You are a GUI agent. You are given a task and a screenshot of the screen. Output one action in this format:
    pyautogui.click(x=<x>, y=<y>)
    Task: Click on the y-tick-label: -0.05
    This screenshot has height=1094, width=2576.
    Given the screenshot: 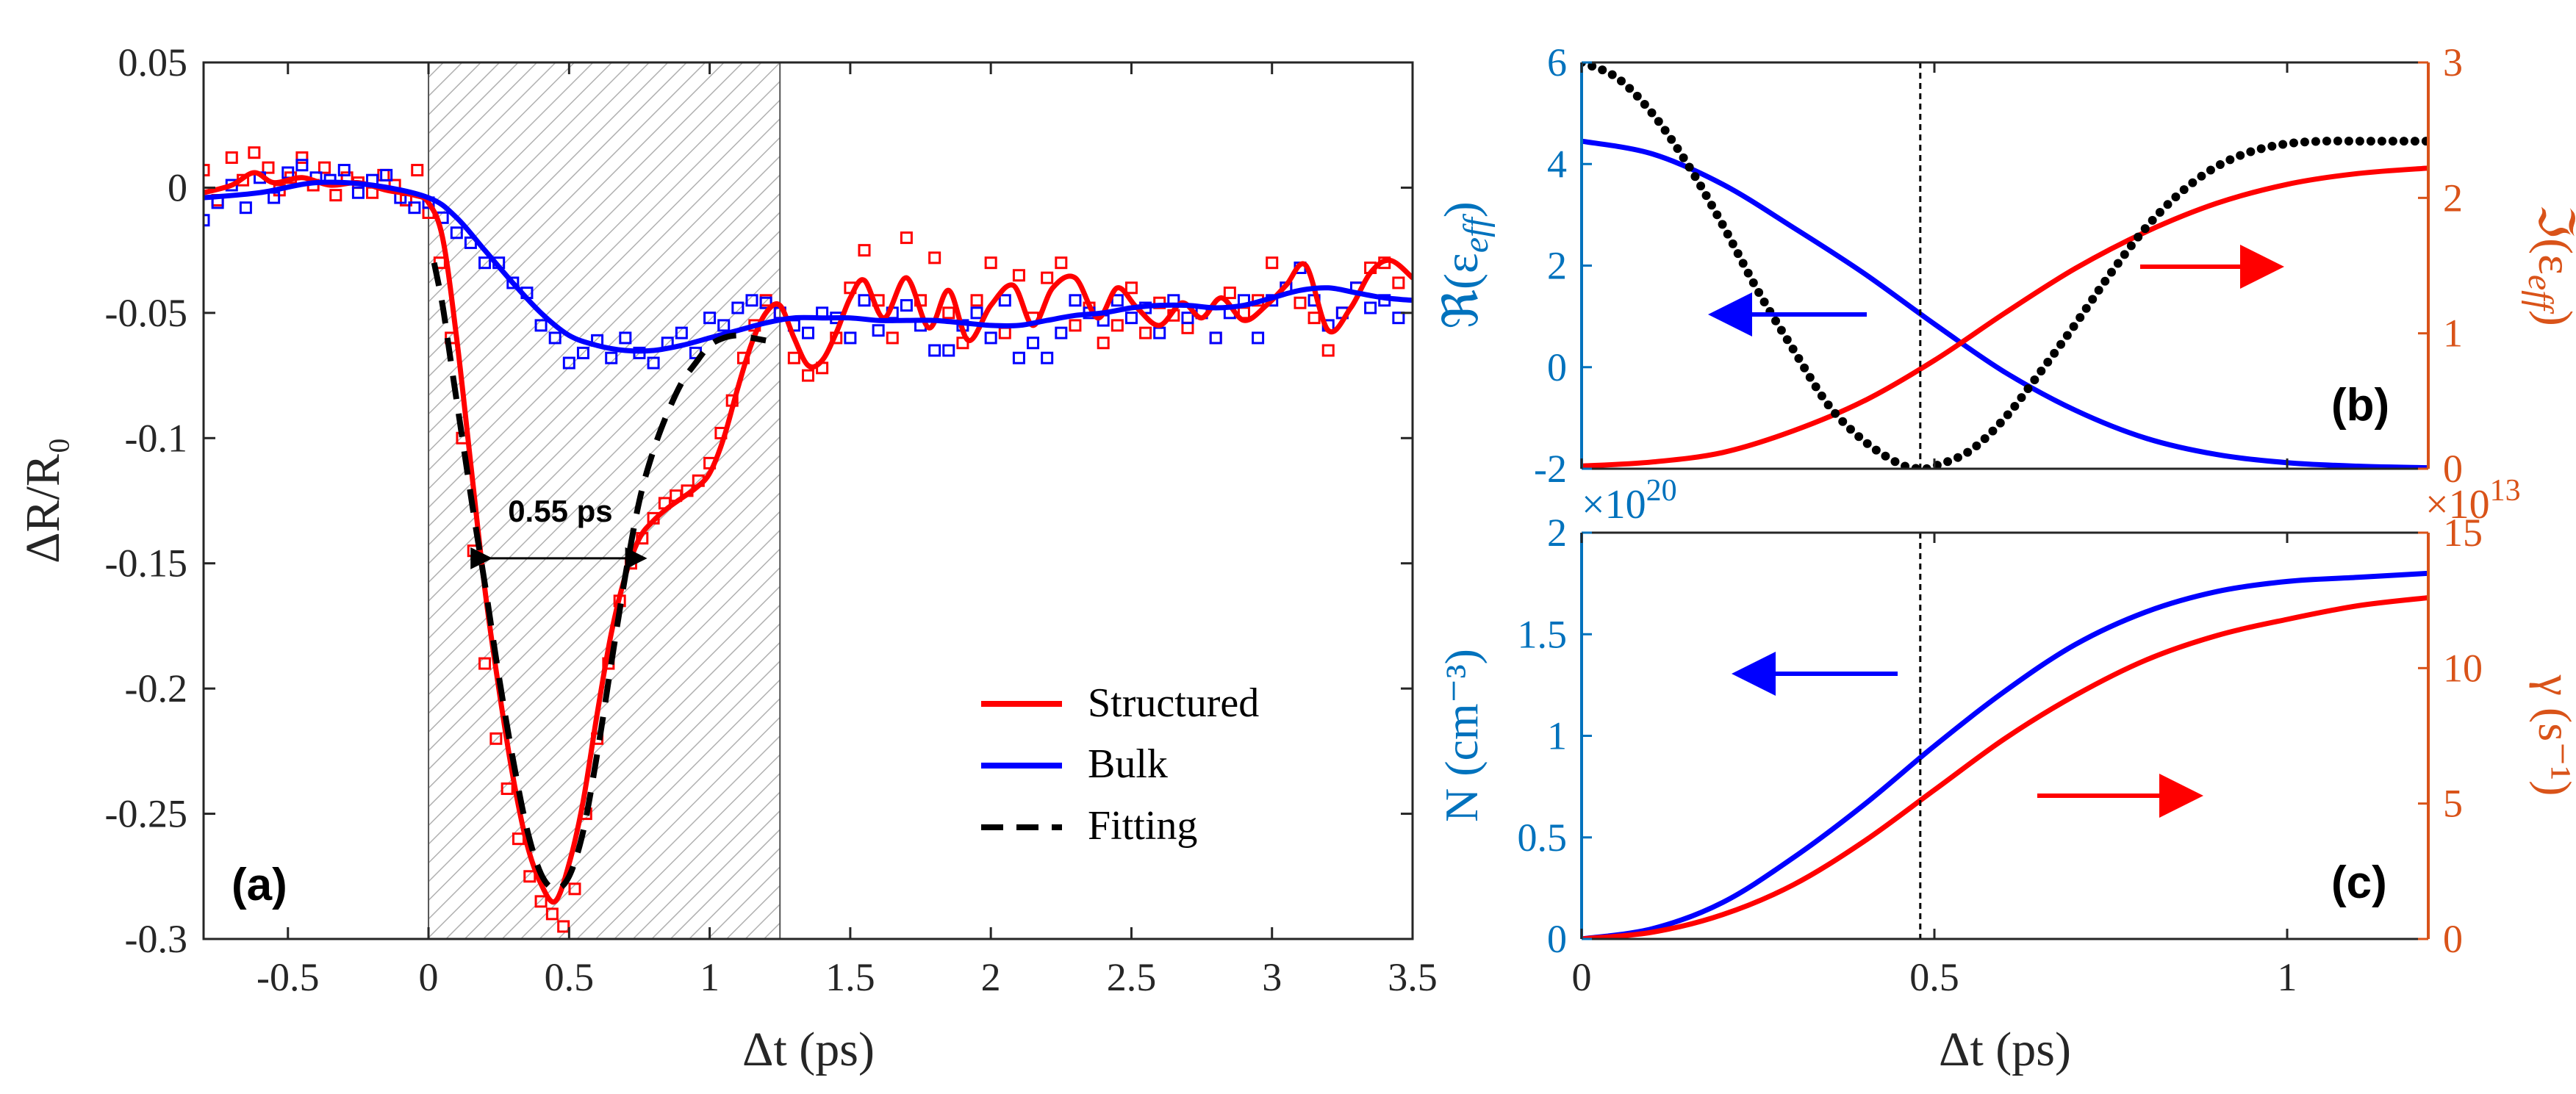 What is the action you would take?
    pyautogui.click(x=146, y=313)
    